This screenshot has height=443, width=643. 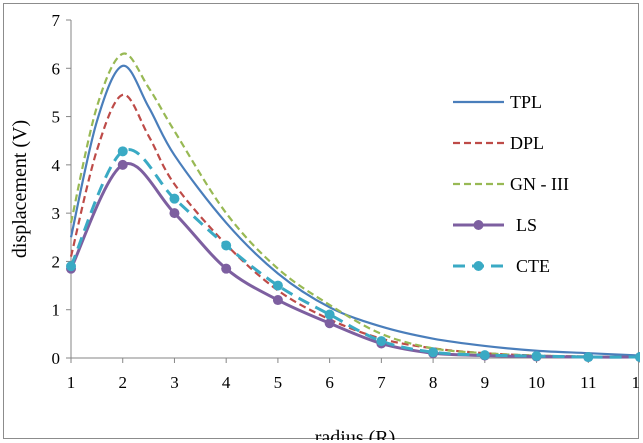 I want to click on y-tick-label: 3, so click(x=56, y=213).